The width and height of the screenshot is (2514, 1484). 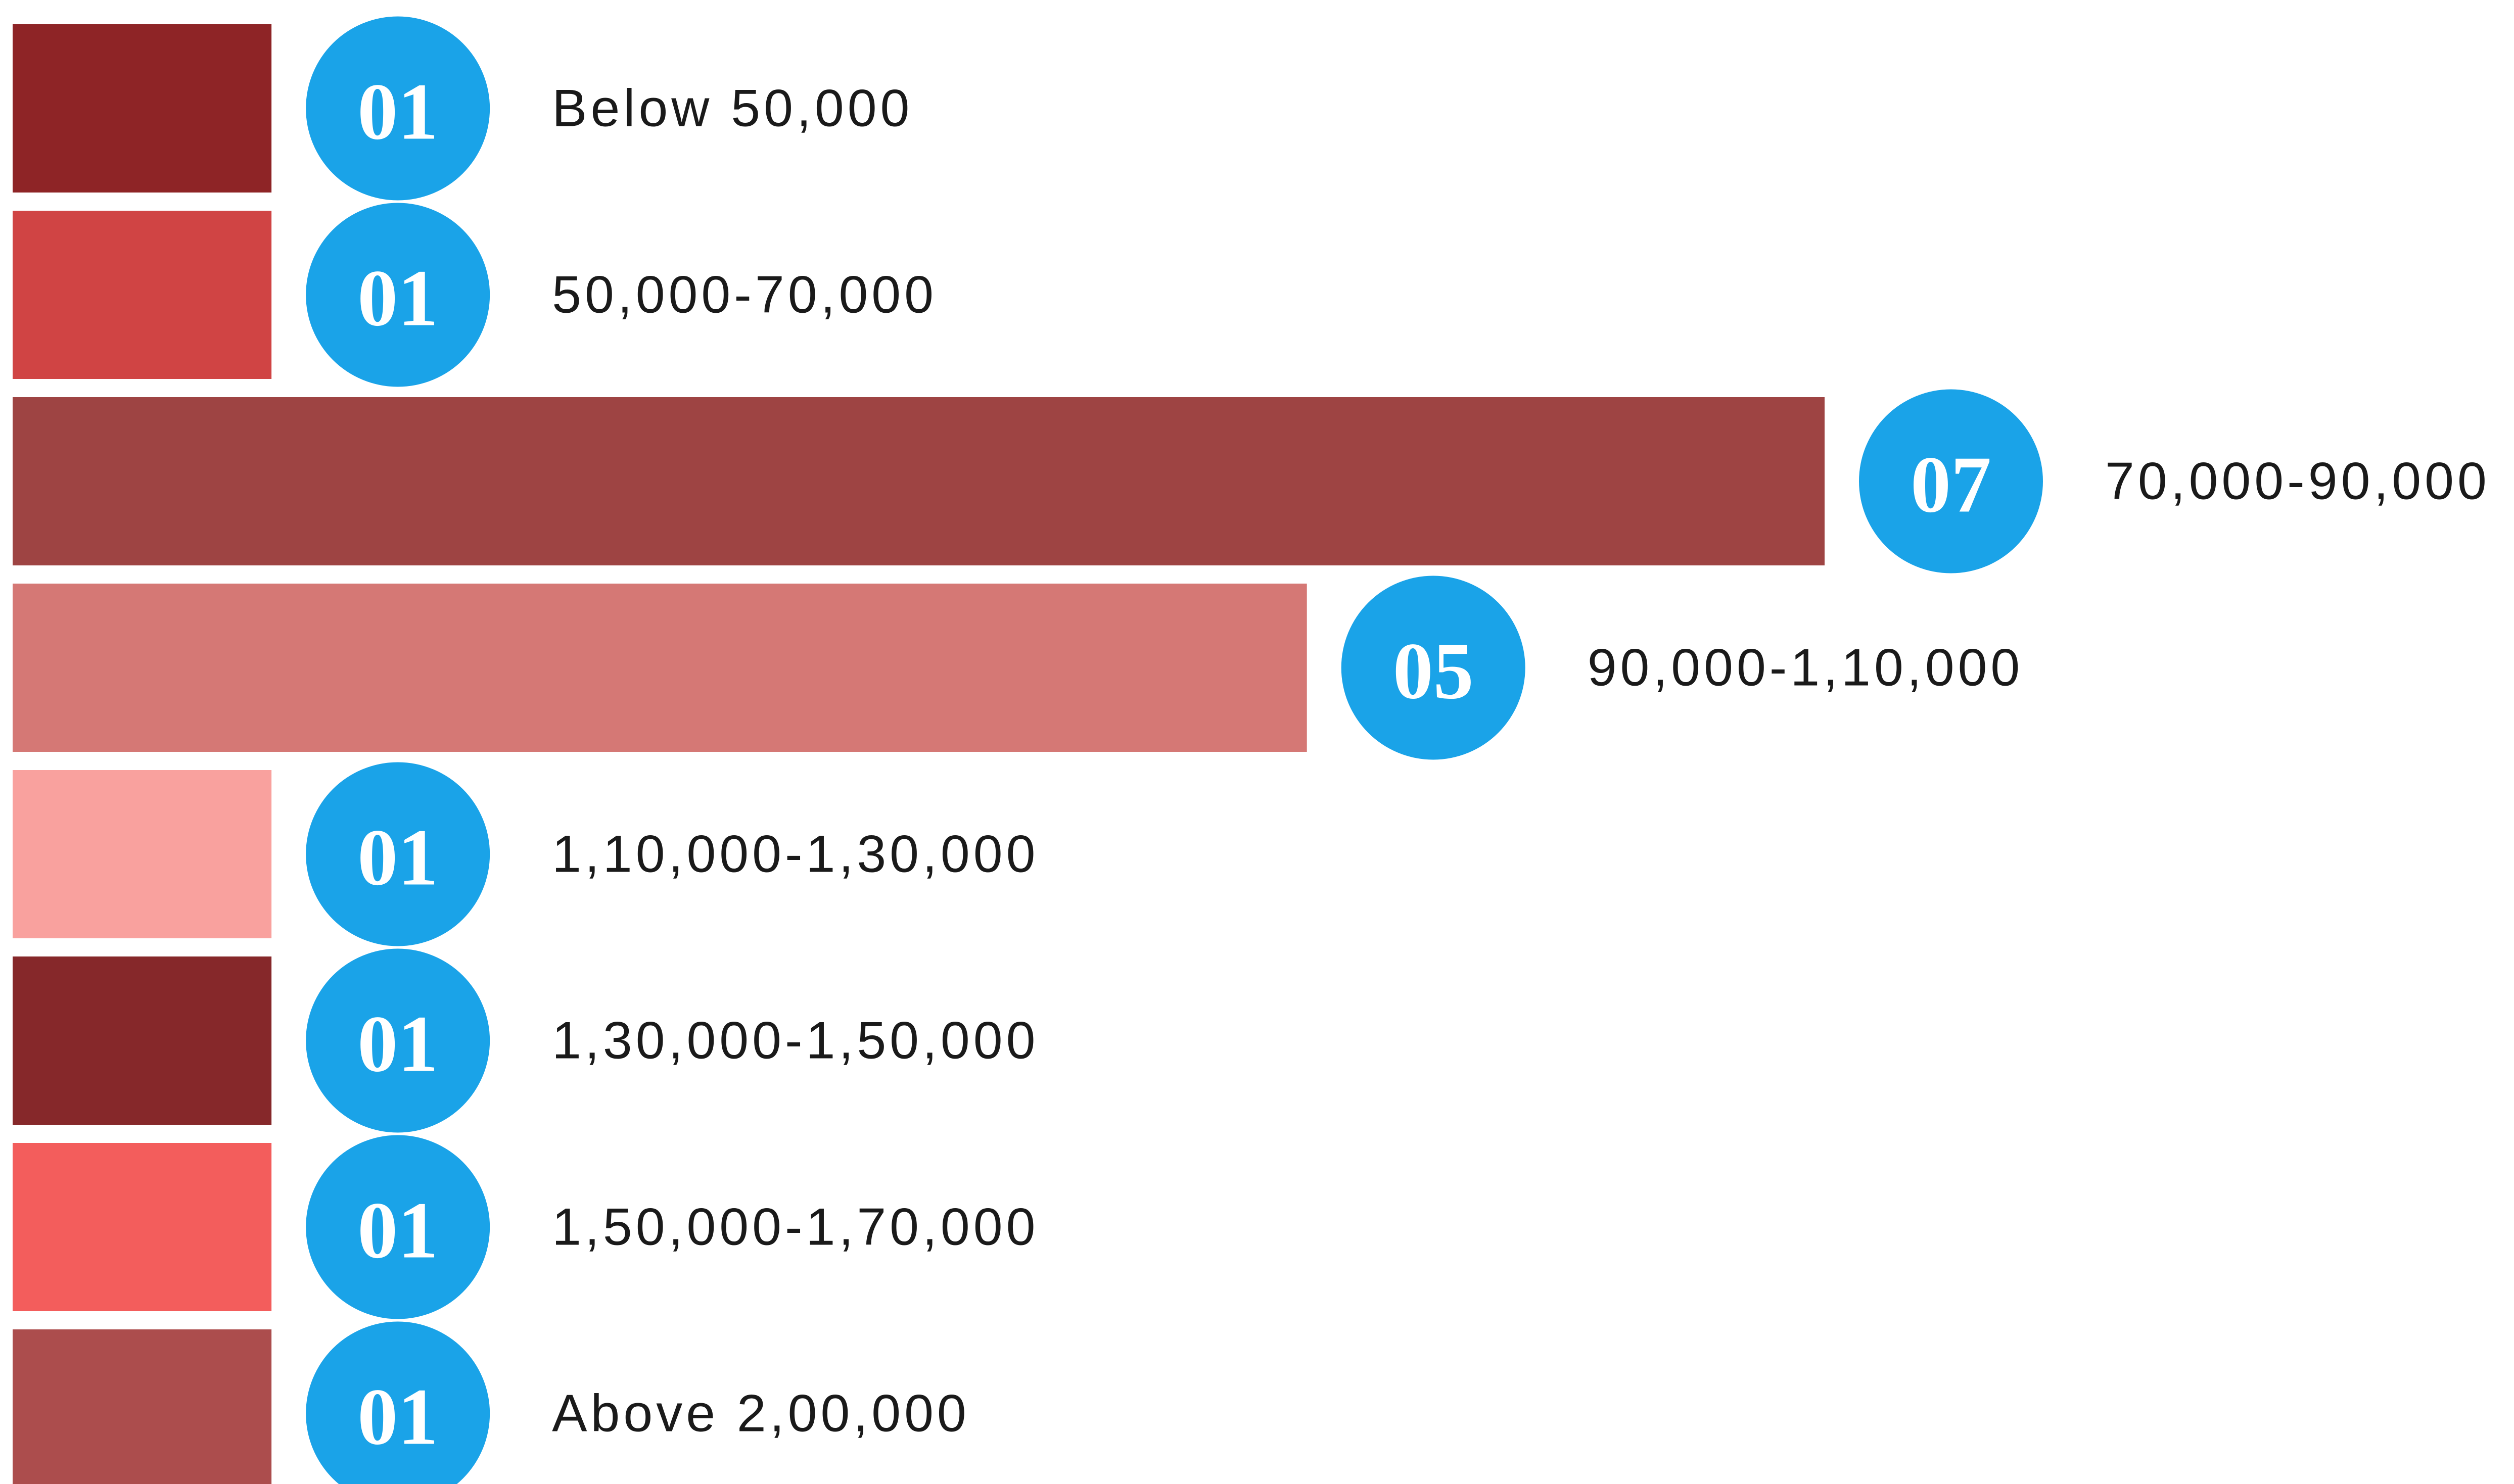 What do you see at coordinates (796, 1041) in the screenshot?
I see `category-label: 1,30,000-1,50,000` at bounding box center [796, 1041].